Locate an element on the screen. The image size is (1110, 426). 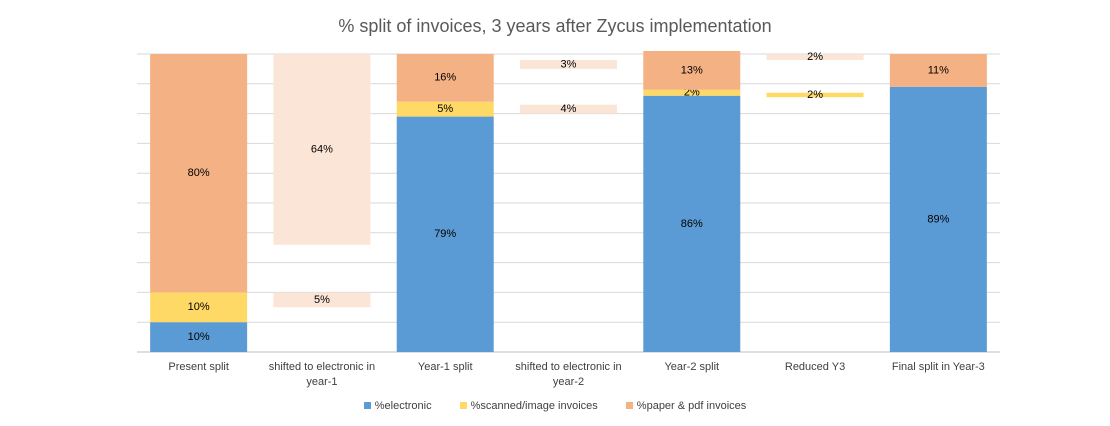
data-label: 86% is located at coordinates (692, 224).